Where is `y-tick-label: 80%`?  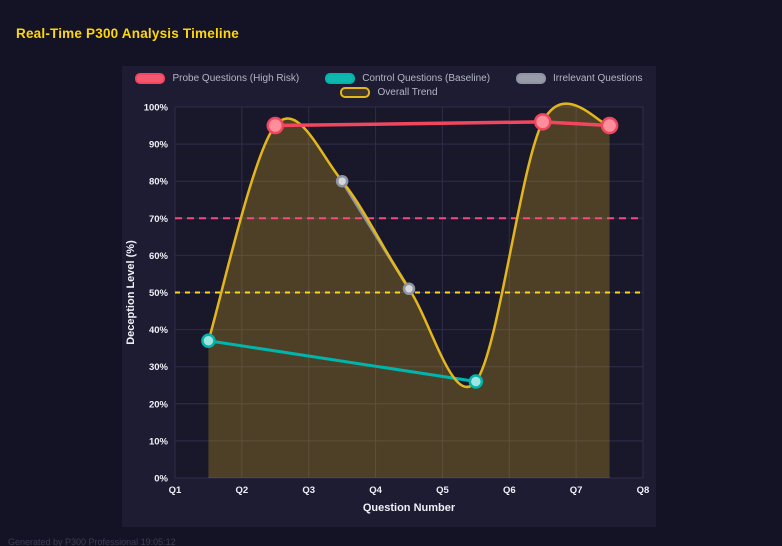
y-tick-label: 80% is located at coordinates (159, 182).